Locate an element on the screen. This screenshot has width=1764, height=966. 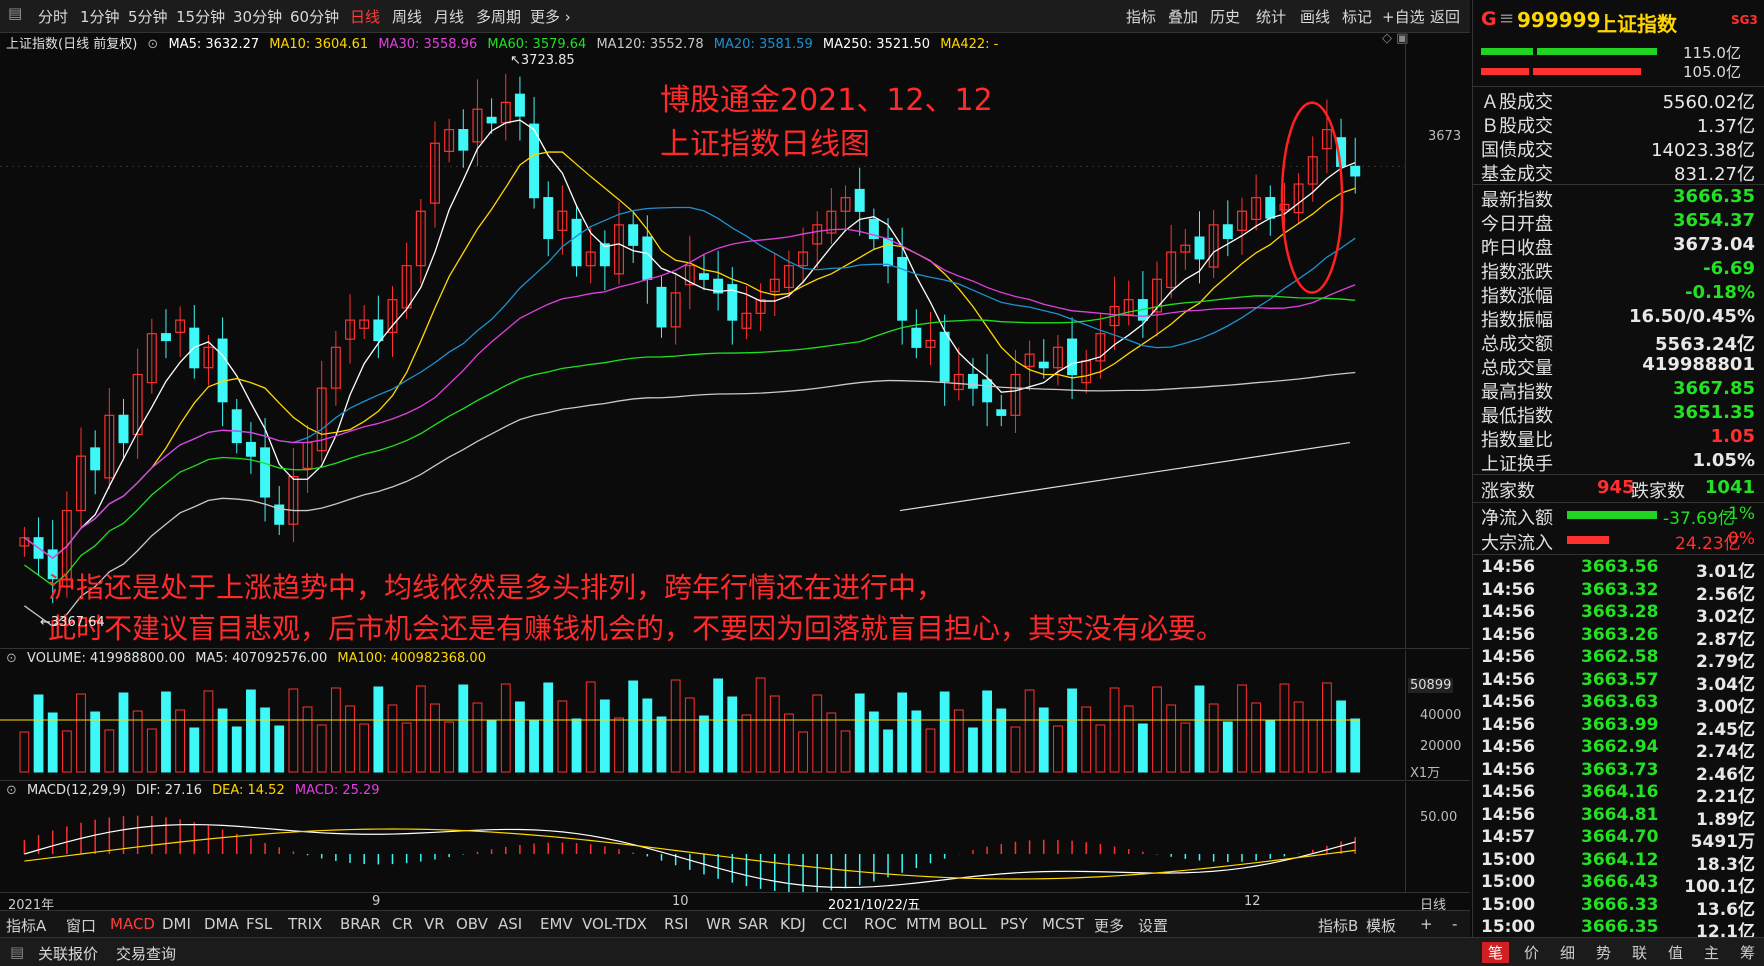
indicator-tab: 更多 is located at coordinates (1109, 926).